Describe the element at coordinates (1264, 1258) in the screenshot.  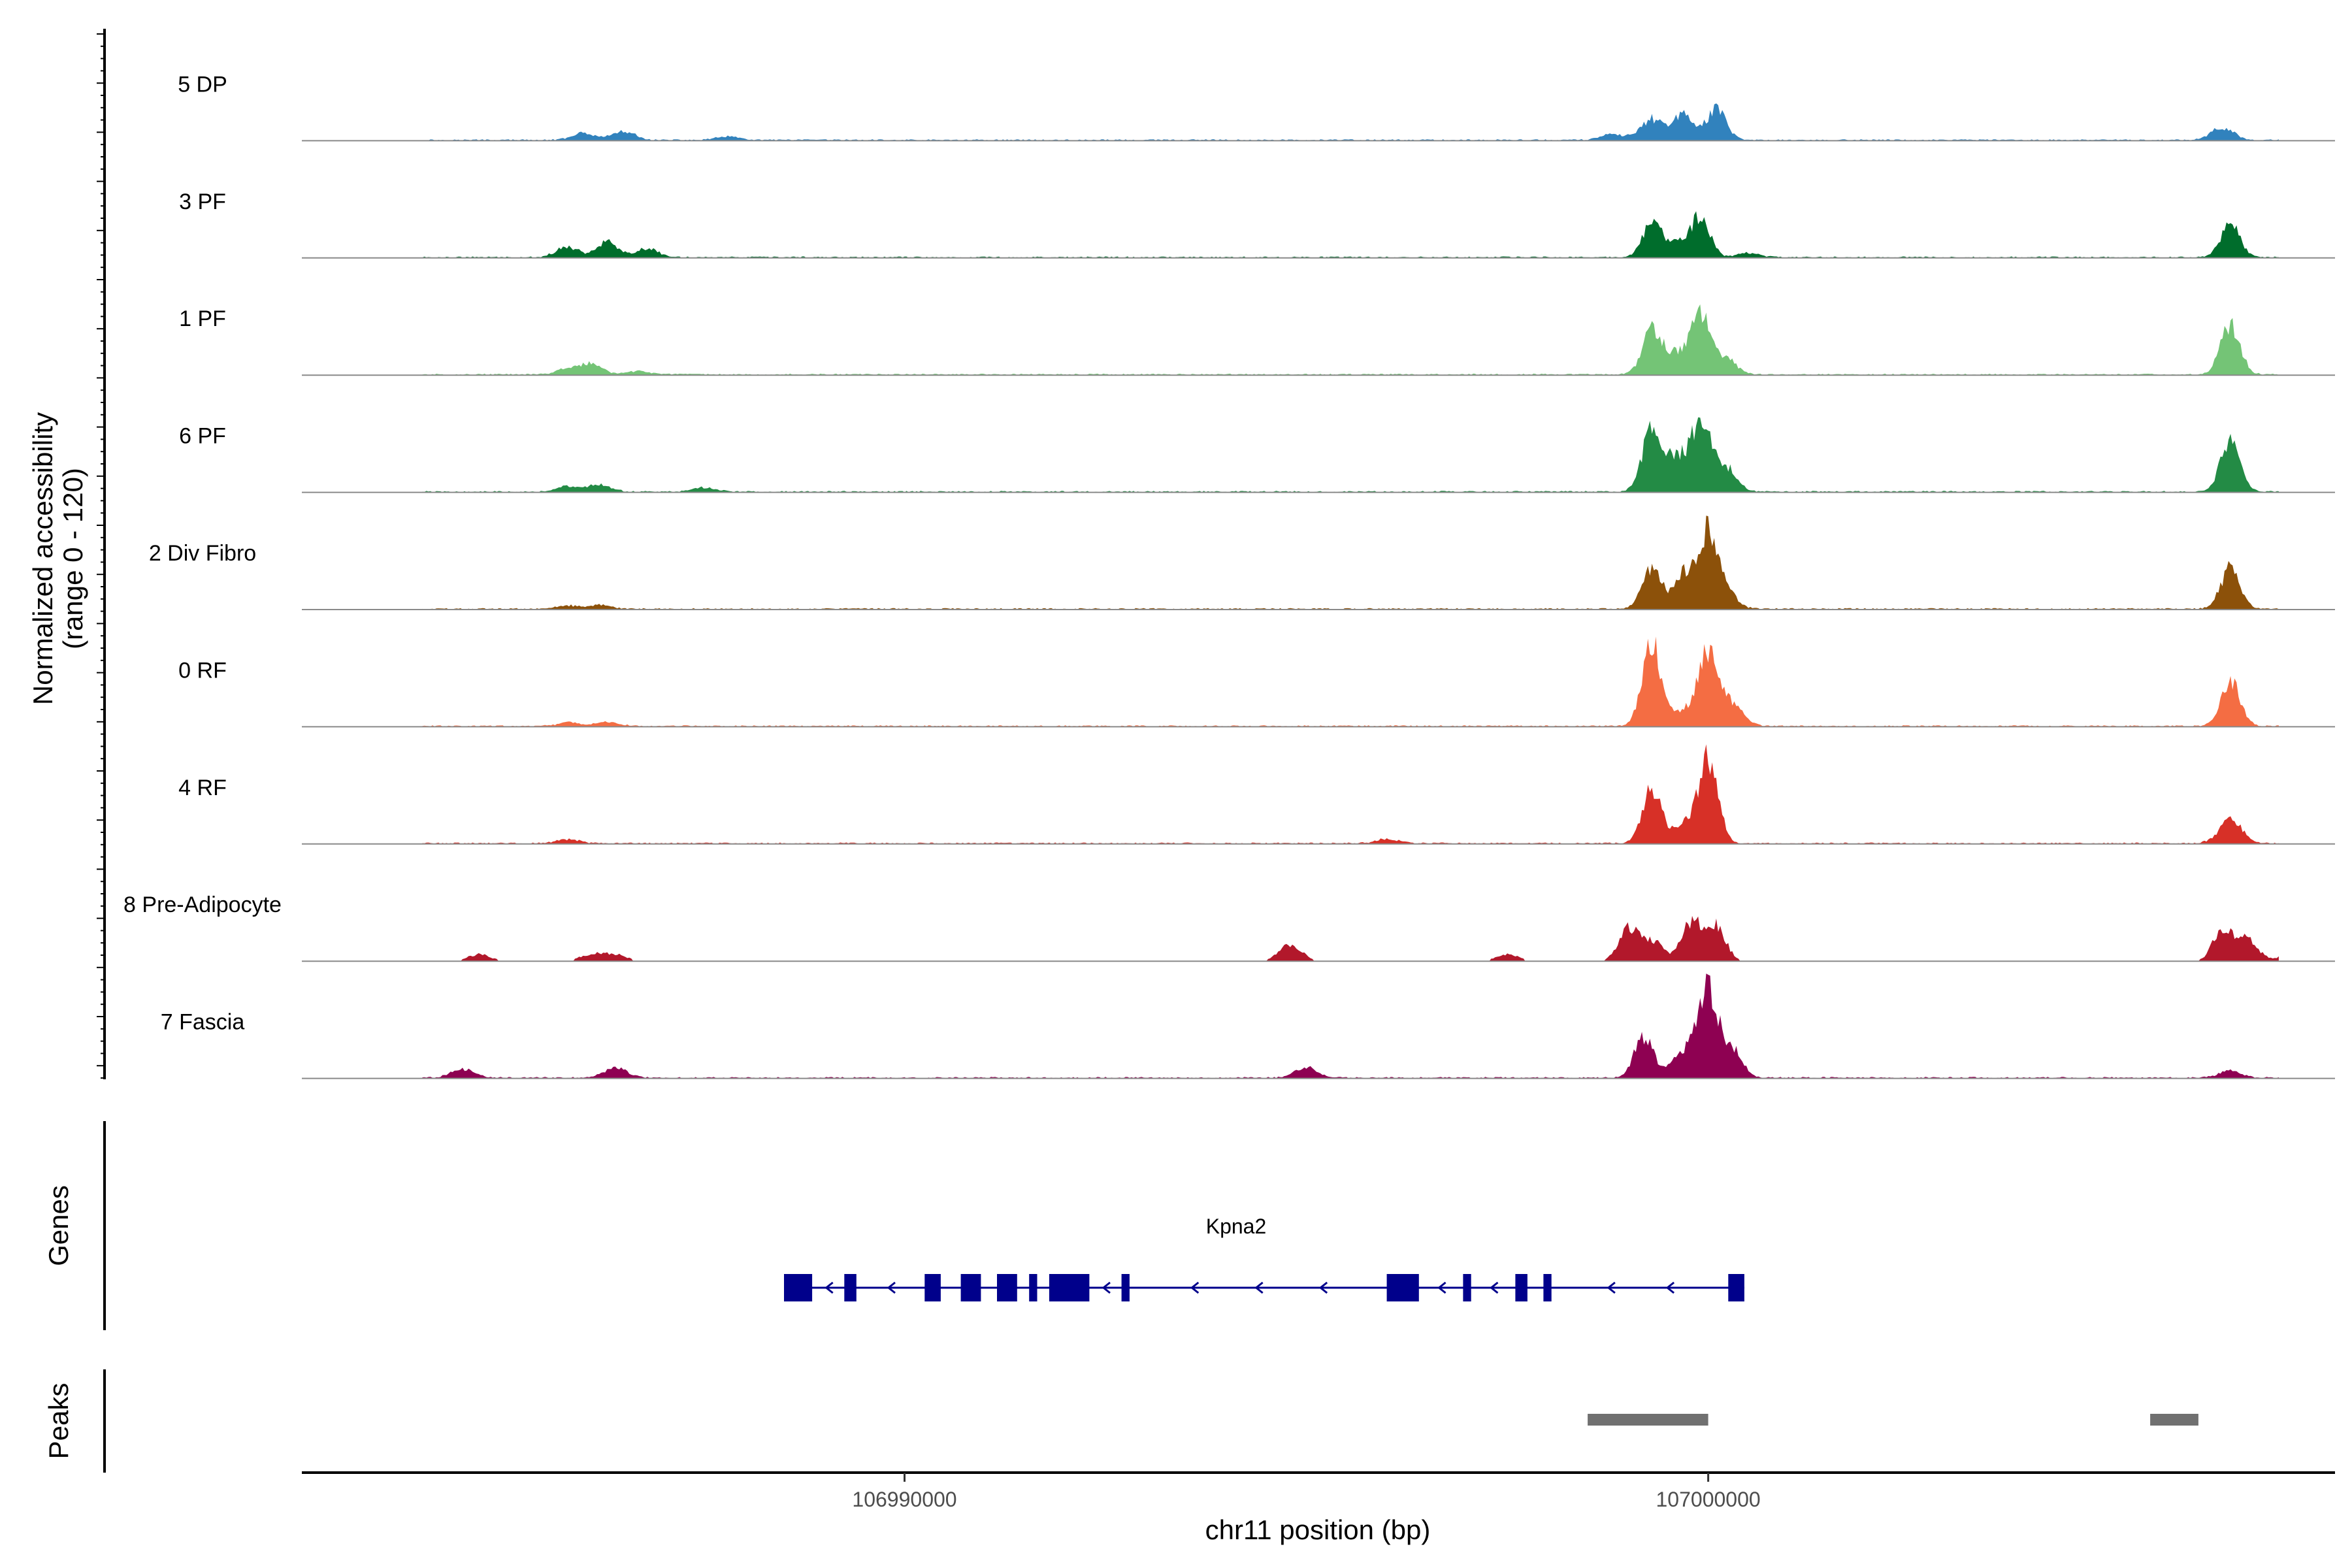
I see `gene-model: Kpna2` at that location.